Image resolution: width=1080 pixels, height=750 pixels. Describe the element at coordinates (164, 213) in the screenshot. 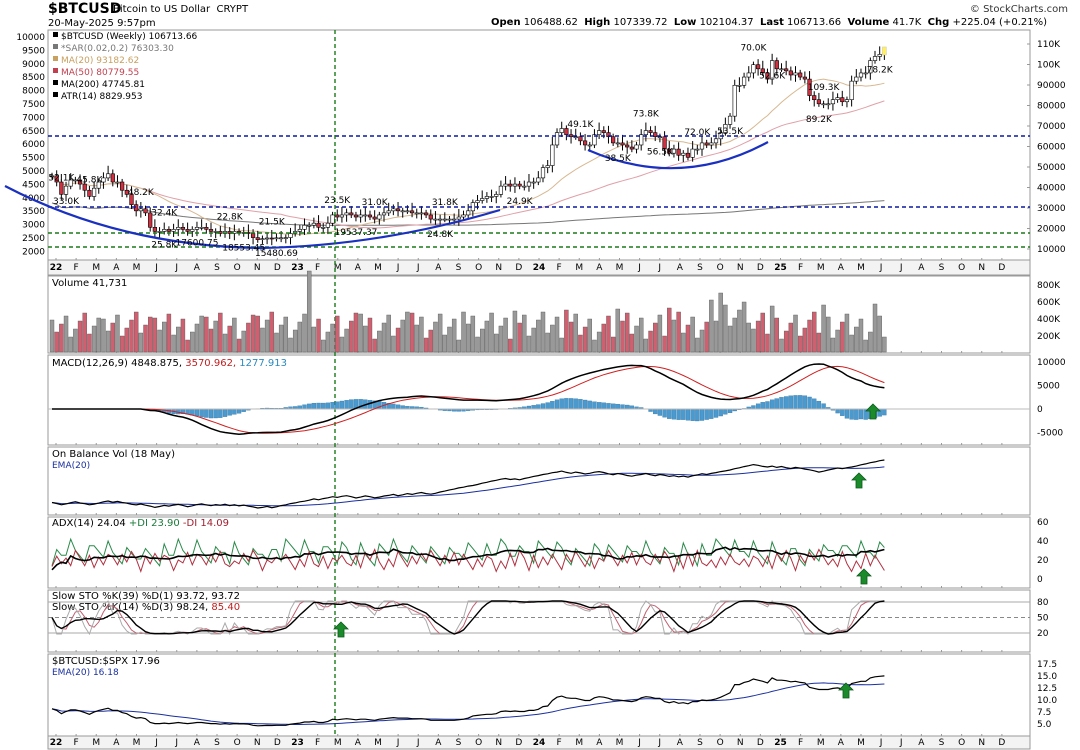

I see `price-annotation: 32.4K` at that location.